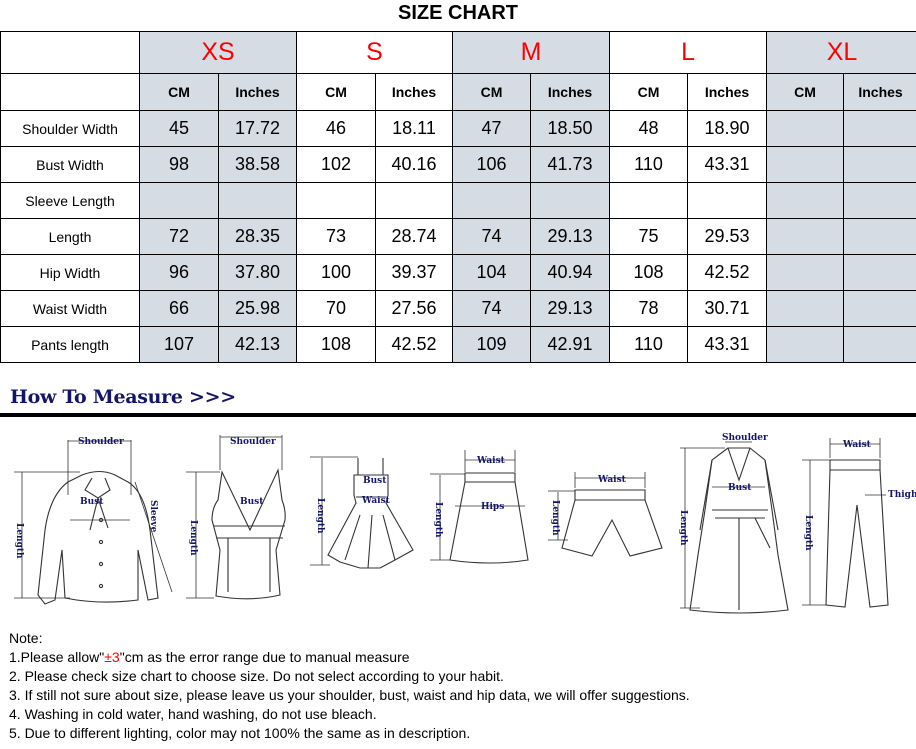 The width and height of the screenshot is (916, 749). I want to click on row-label: Hip Width, so click(70, 272).